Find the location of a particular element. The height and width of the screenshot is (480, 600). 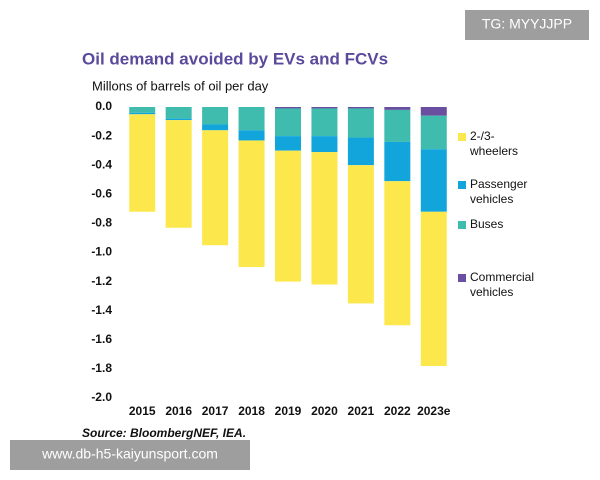

y-tick-label: -0.6 is located at coordinates (101, 193).